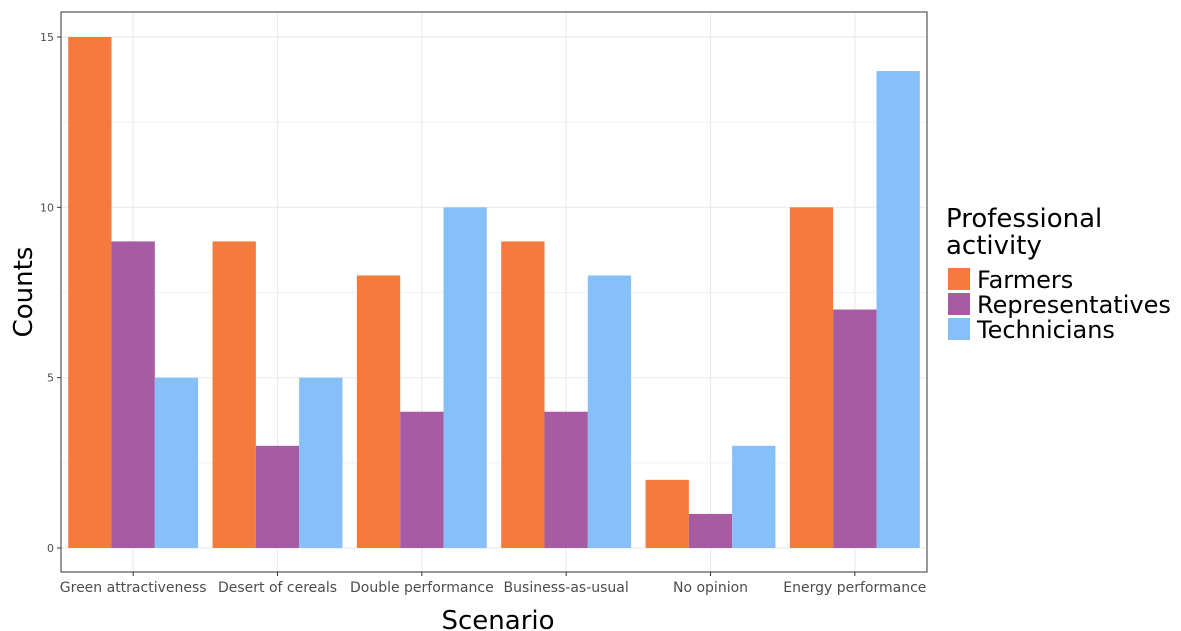  Describe the element at coordinates (959, 279) in the screenshot. I see `legend-swatch-farmers` at that location.